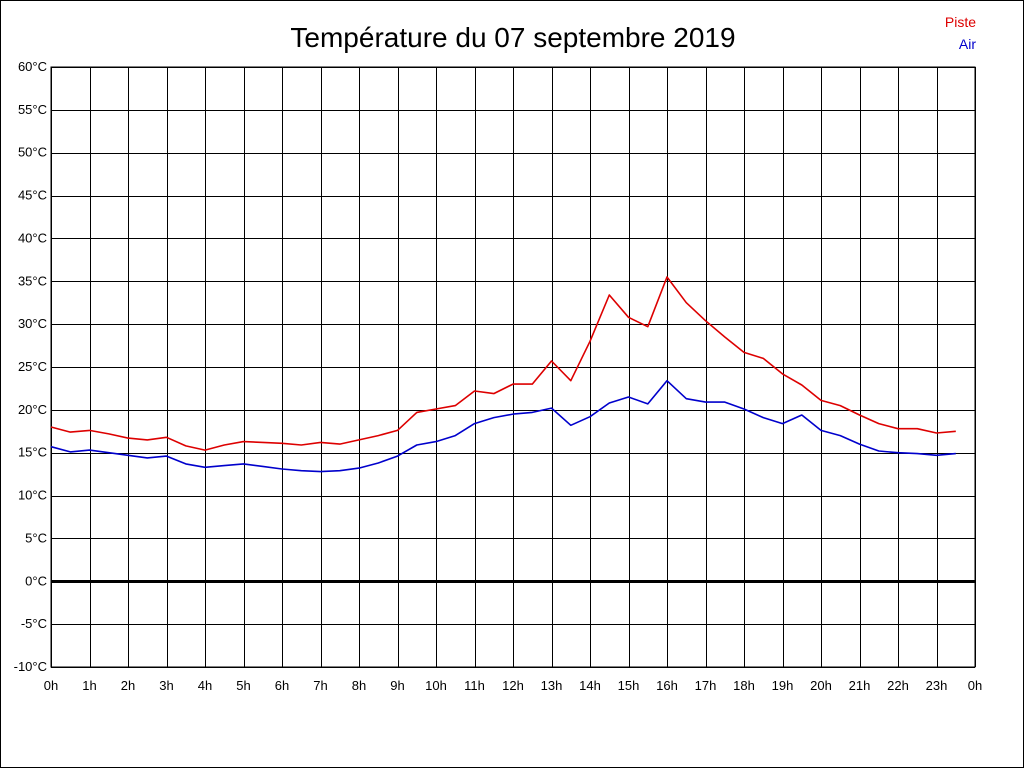  I want to click on x-tick-label: 10h, so click(436, 685).